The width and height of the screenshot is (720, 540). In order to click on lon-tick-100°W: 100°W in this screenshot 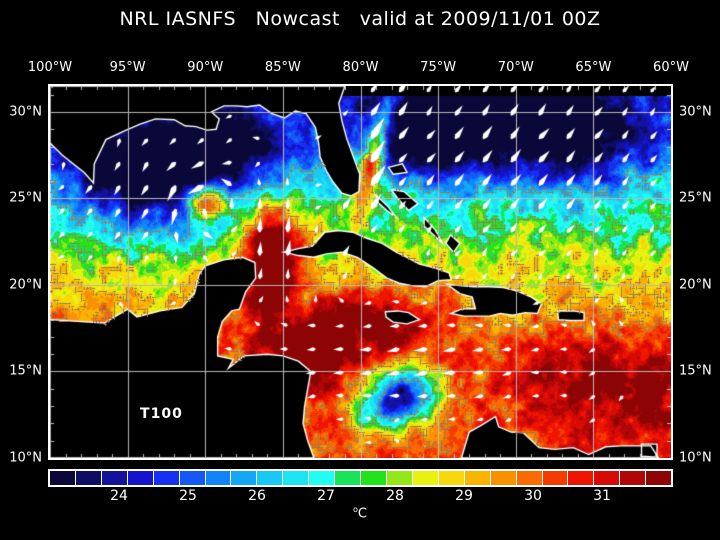, I will do `click(50, 67)`.